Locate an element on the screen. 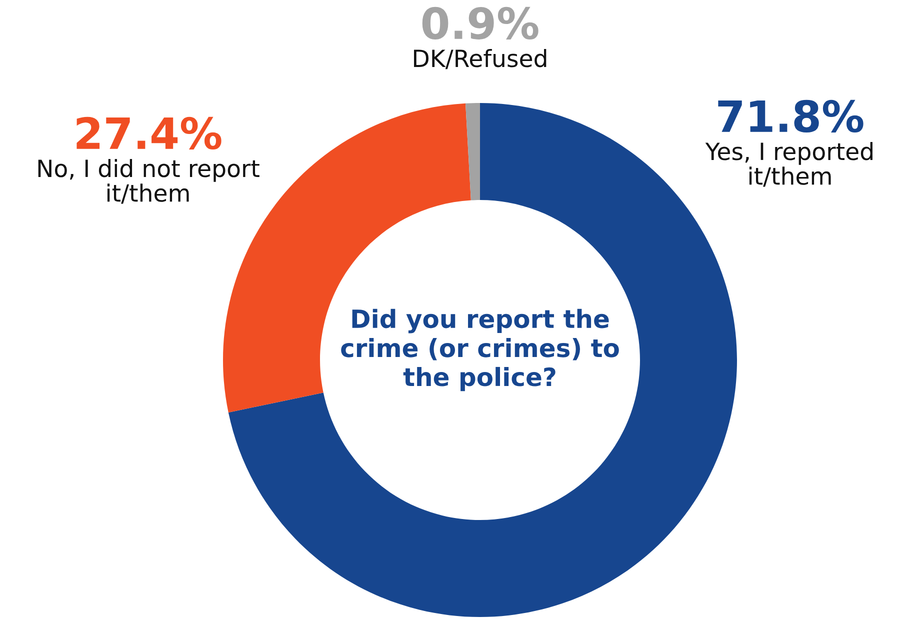 This screenshot has width=900, height=625. data-label: 0.9% is located at coordinates (480, 23).